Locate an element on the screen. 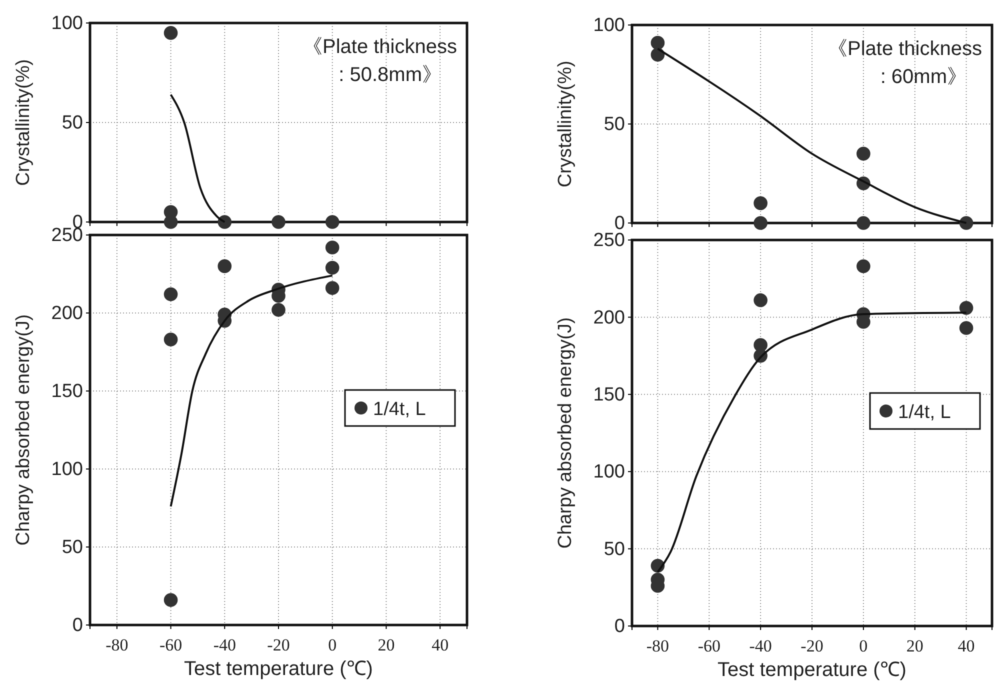 The width and height of the screenshot is (999, 690). annotation: : 60mm》 is located at coordinates (923, 77).